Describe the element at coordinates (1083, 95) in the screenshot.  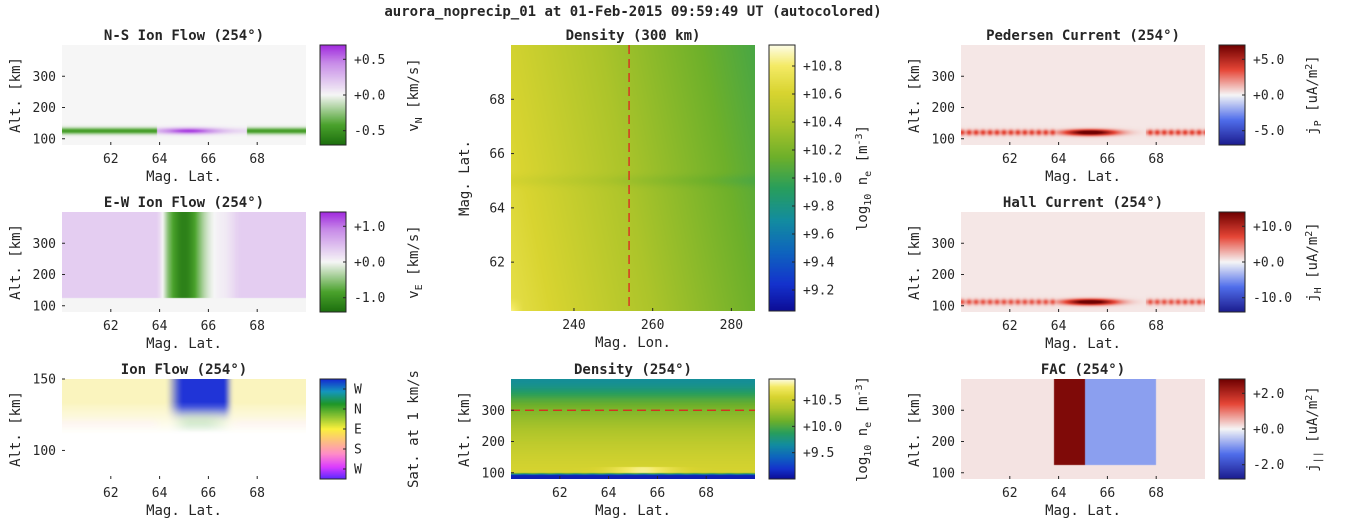
I see `pedersen-heatmap` at that location.